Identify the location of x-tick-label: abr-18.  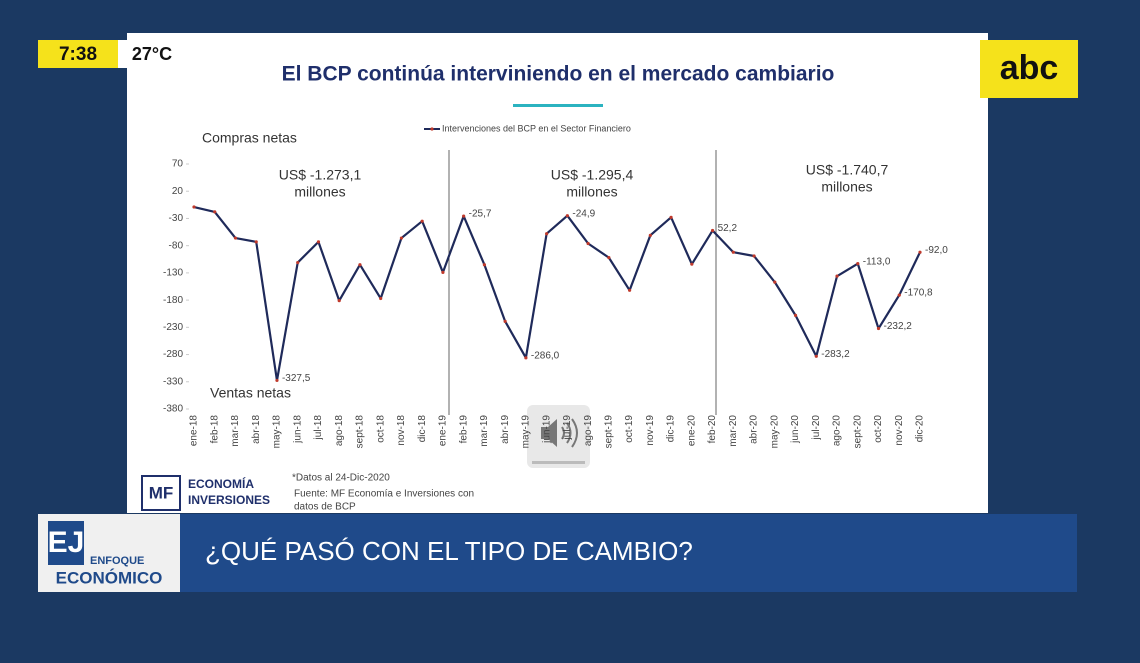
(256, 429).